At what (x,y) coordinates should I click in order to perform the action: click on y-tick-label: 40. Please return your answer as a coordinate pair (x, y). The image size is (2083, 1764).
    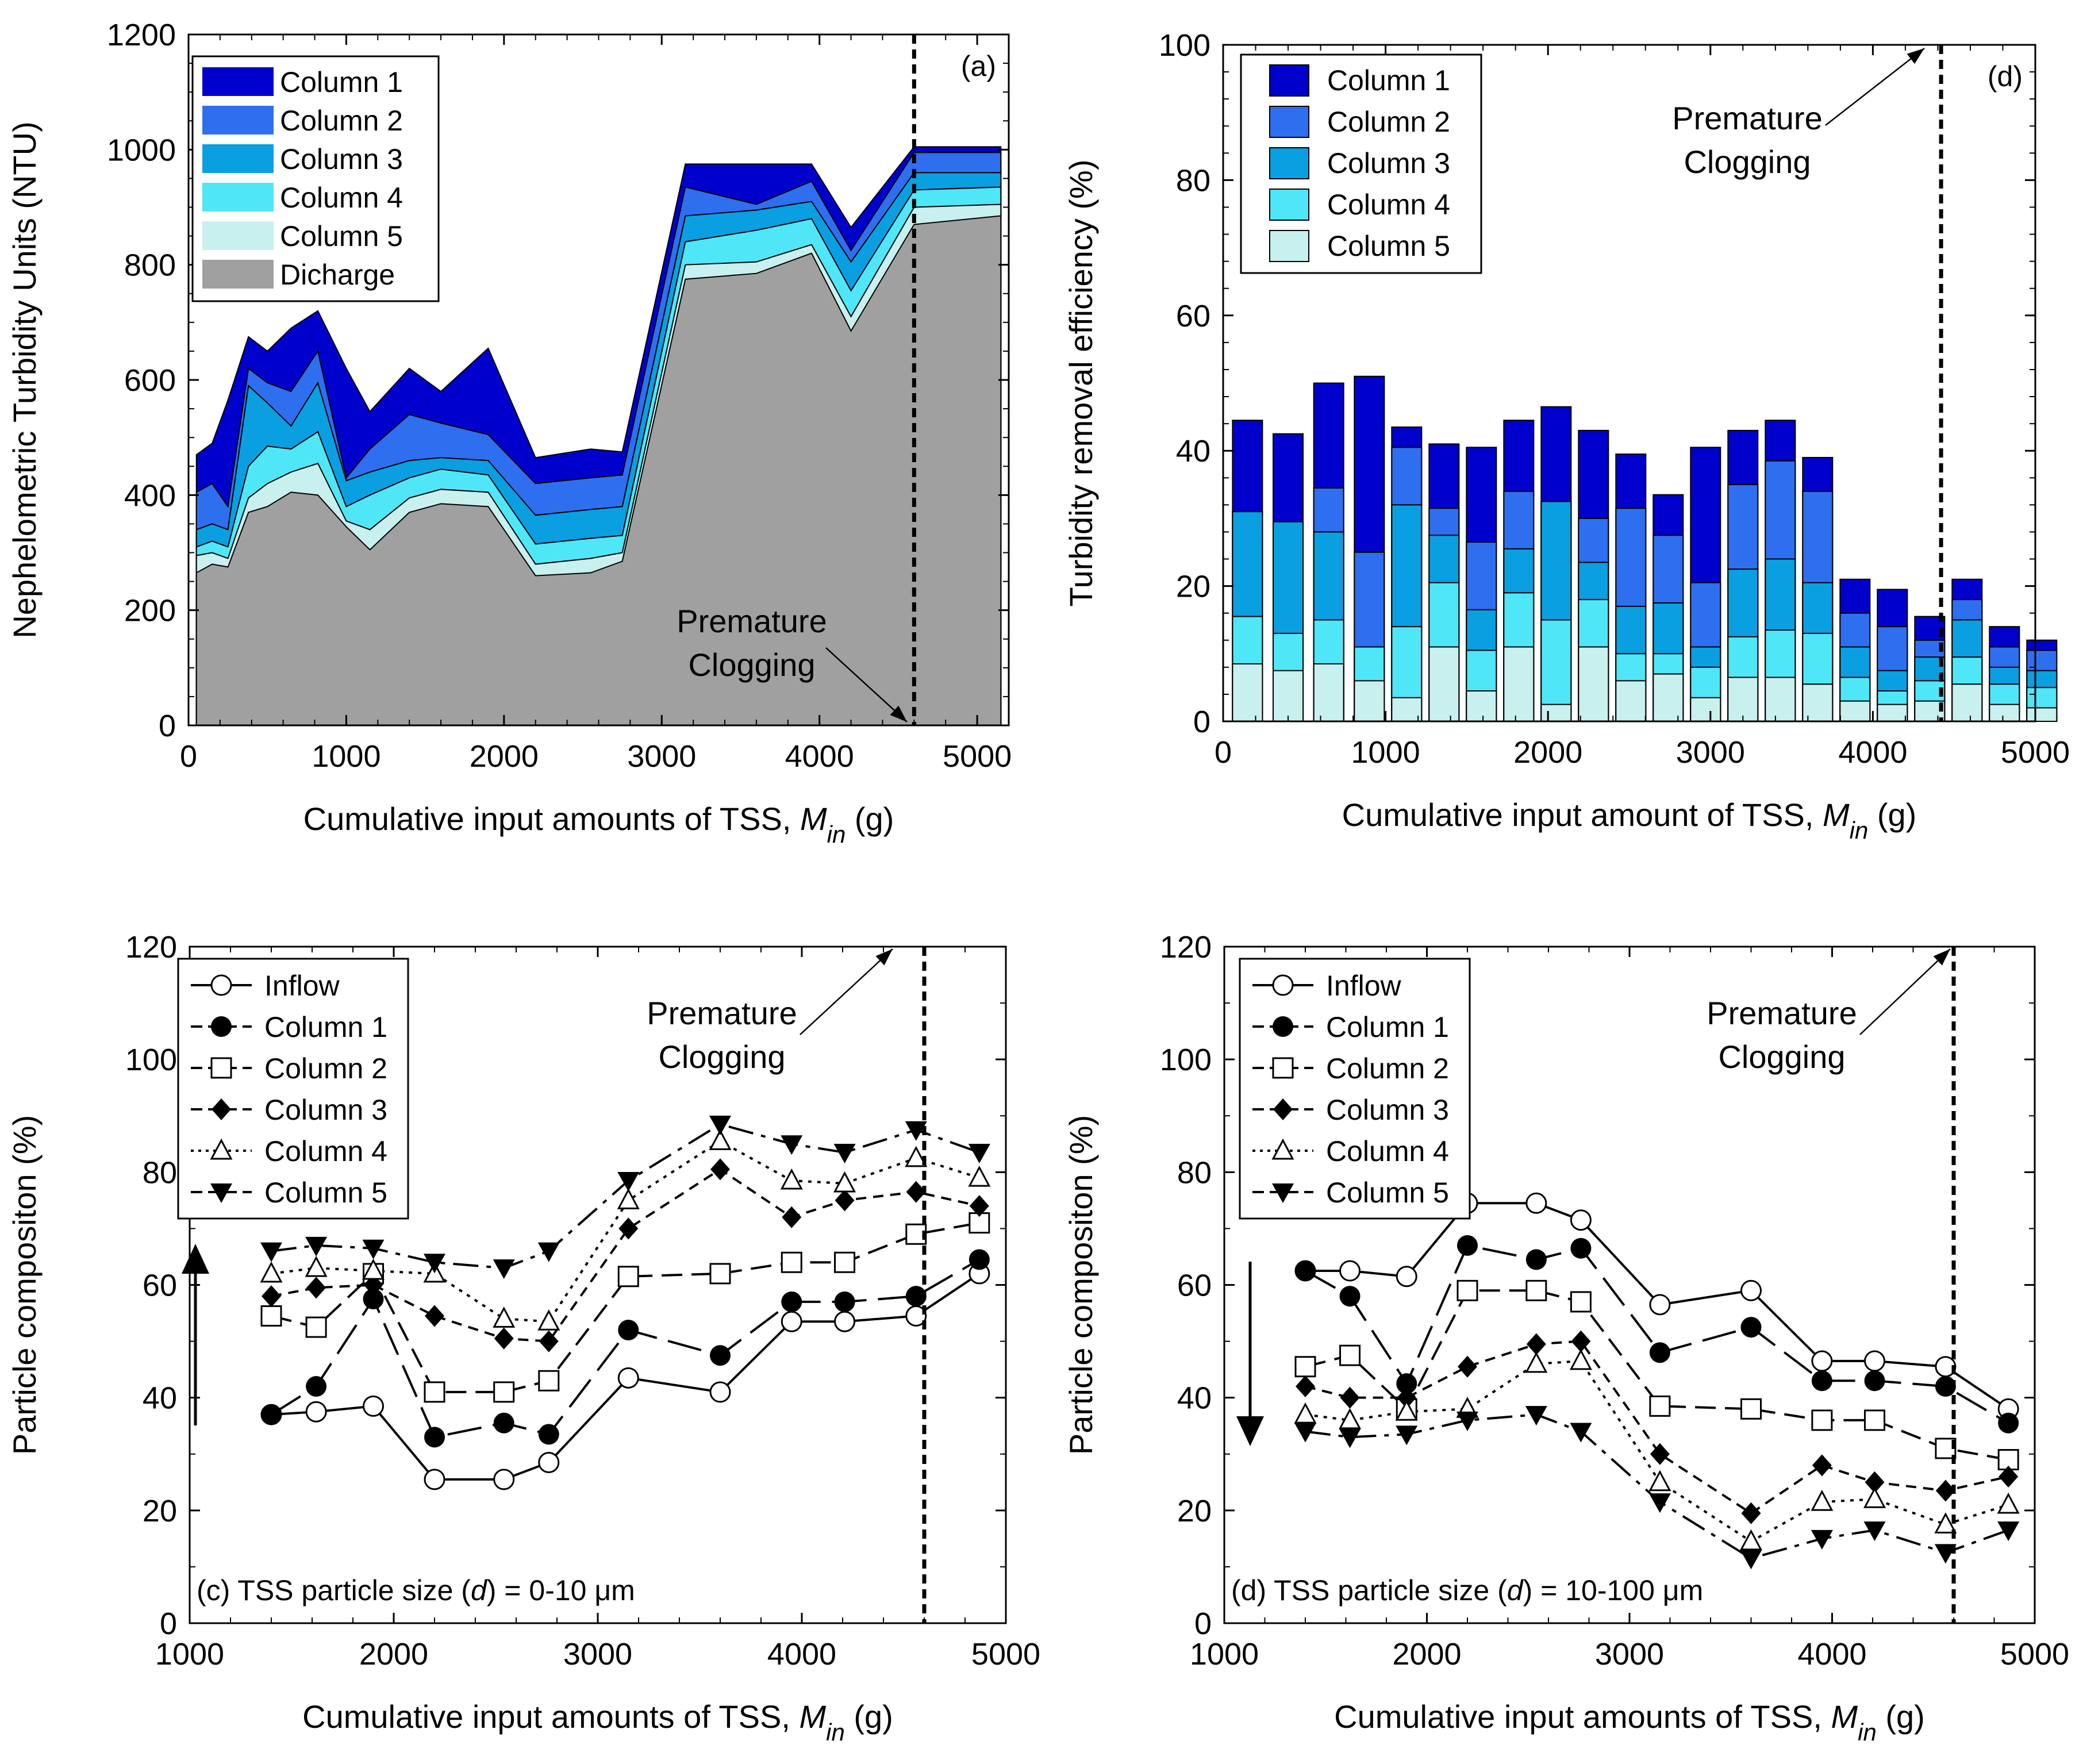
    Looking at the image, I should click on (160, 1399).